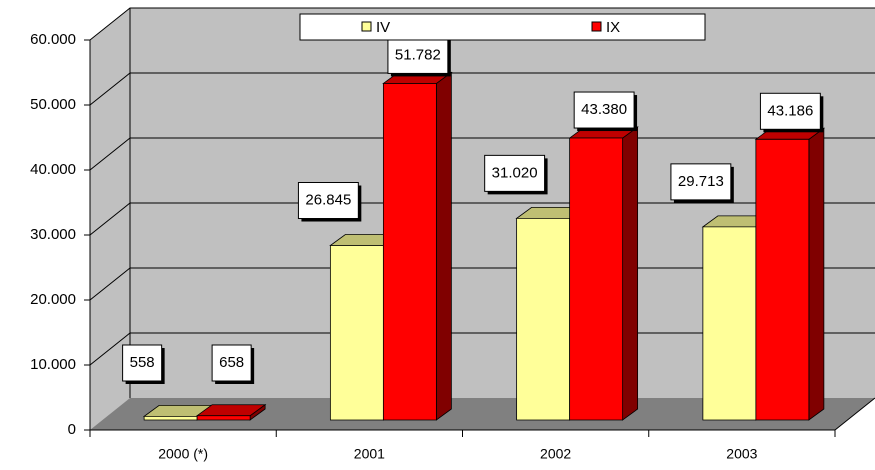 This screenshot has height=470, width=875. I want to click on x-tick-label: 2003, so click(741, 454).